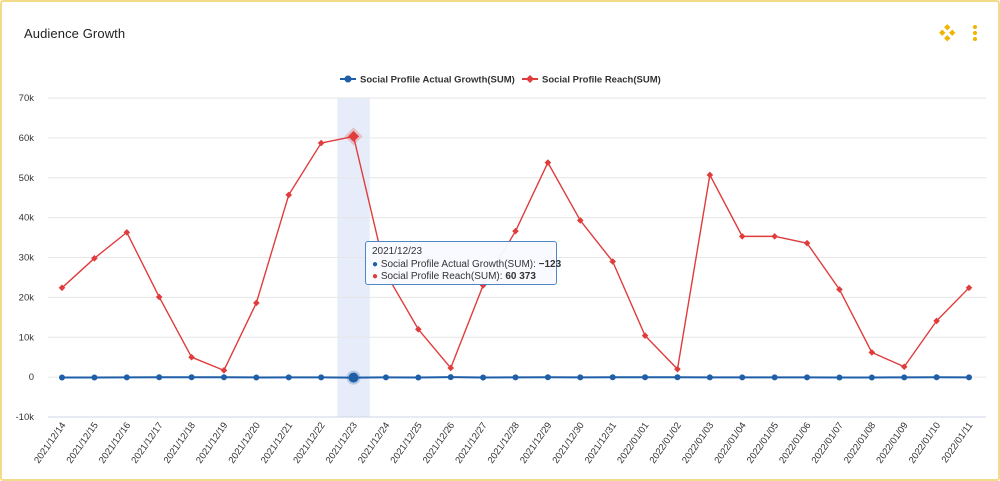 The height and width of the screenshot is (481, 1000). Describe the element at coordinates (180, 442) in the screenshot. I see `x-tick-label: 2021/12/18` at that location.